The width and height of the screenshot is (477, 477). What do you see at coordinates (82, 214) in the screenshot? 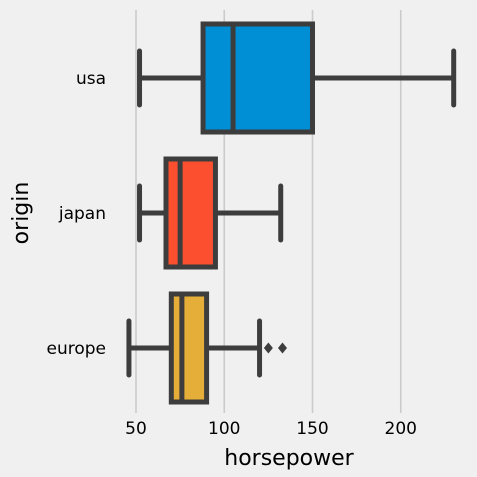
I see `y-tick-label: japan` at bounding box center [82, 214].